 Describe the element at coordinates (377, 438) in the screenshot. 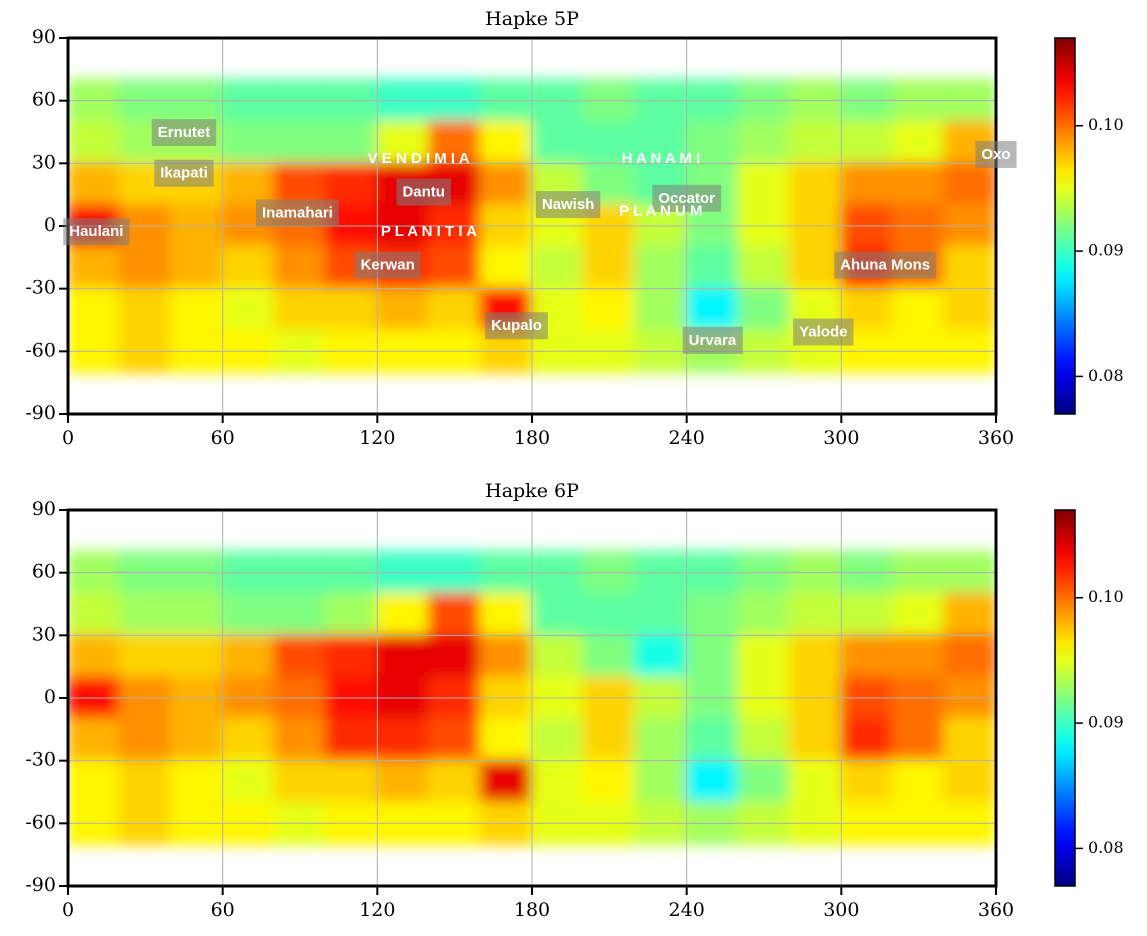

I see `x-tick-label: 120` at that location.